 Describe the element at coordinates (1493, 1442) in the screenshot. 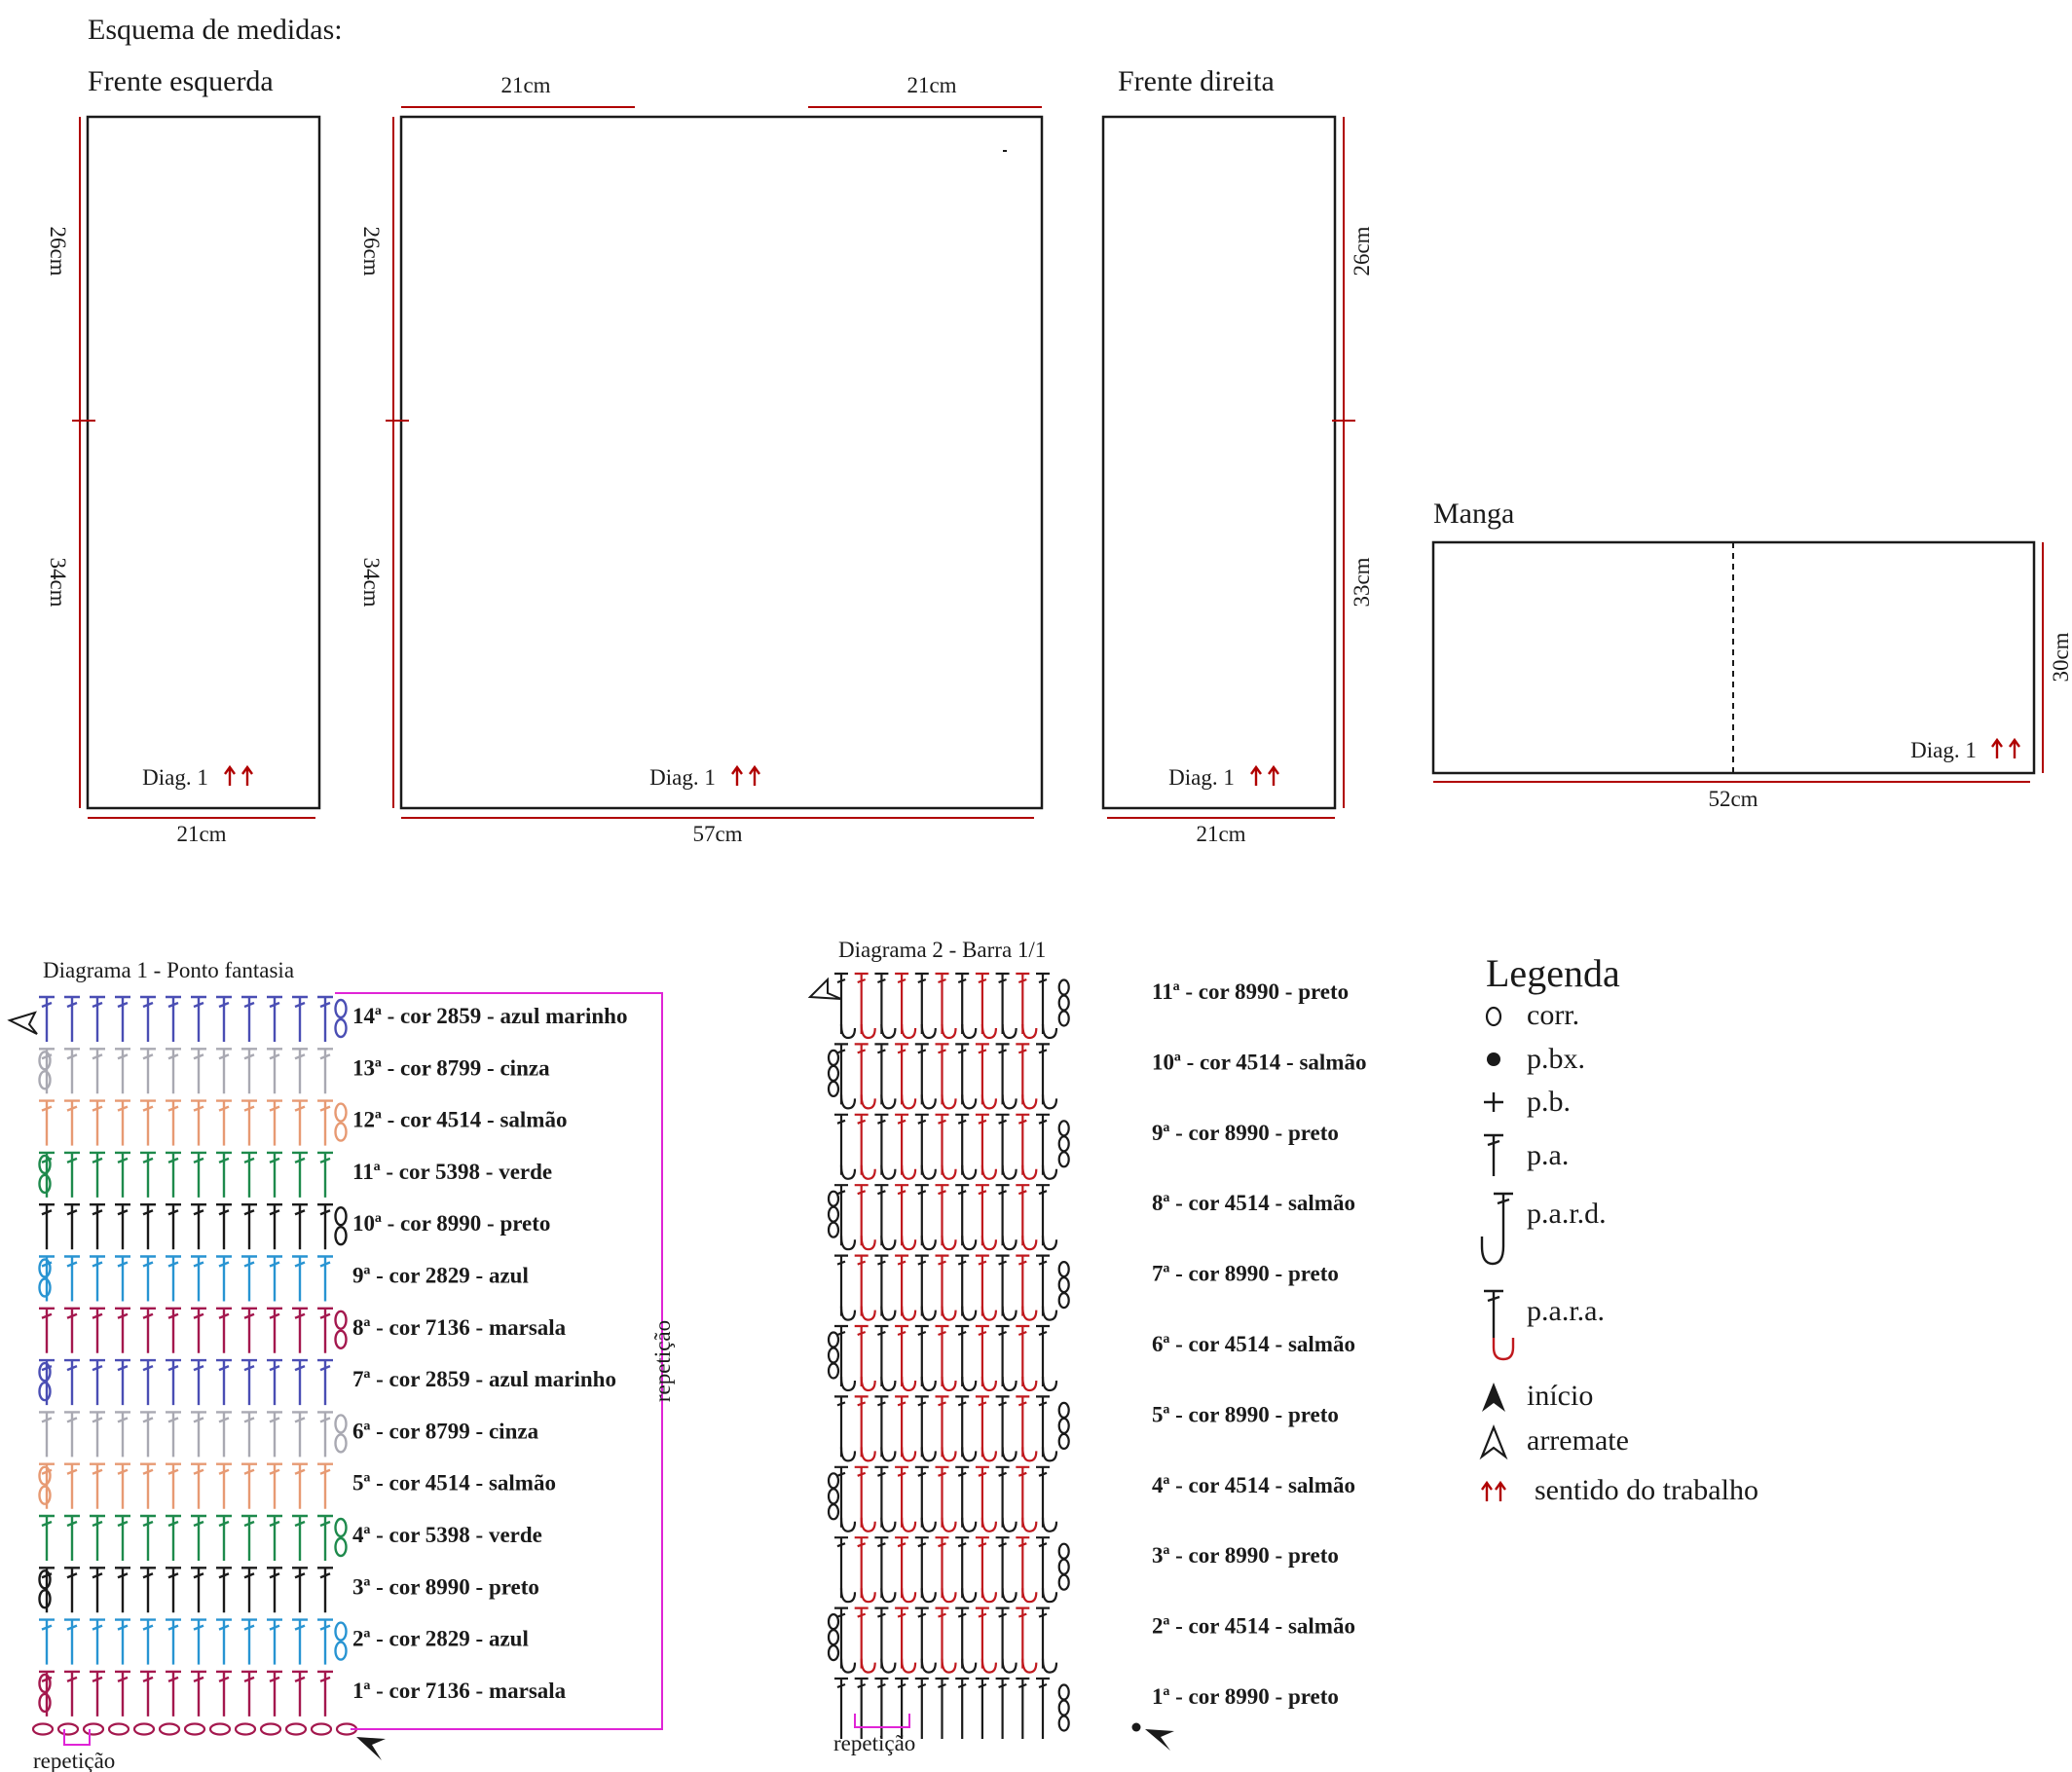

I see `finish-arrow-icon` at that location.